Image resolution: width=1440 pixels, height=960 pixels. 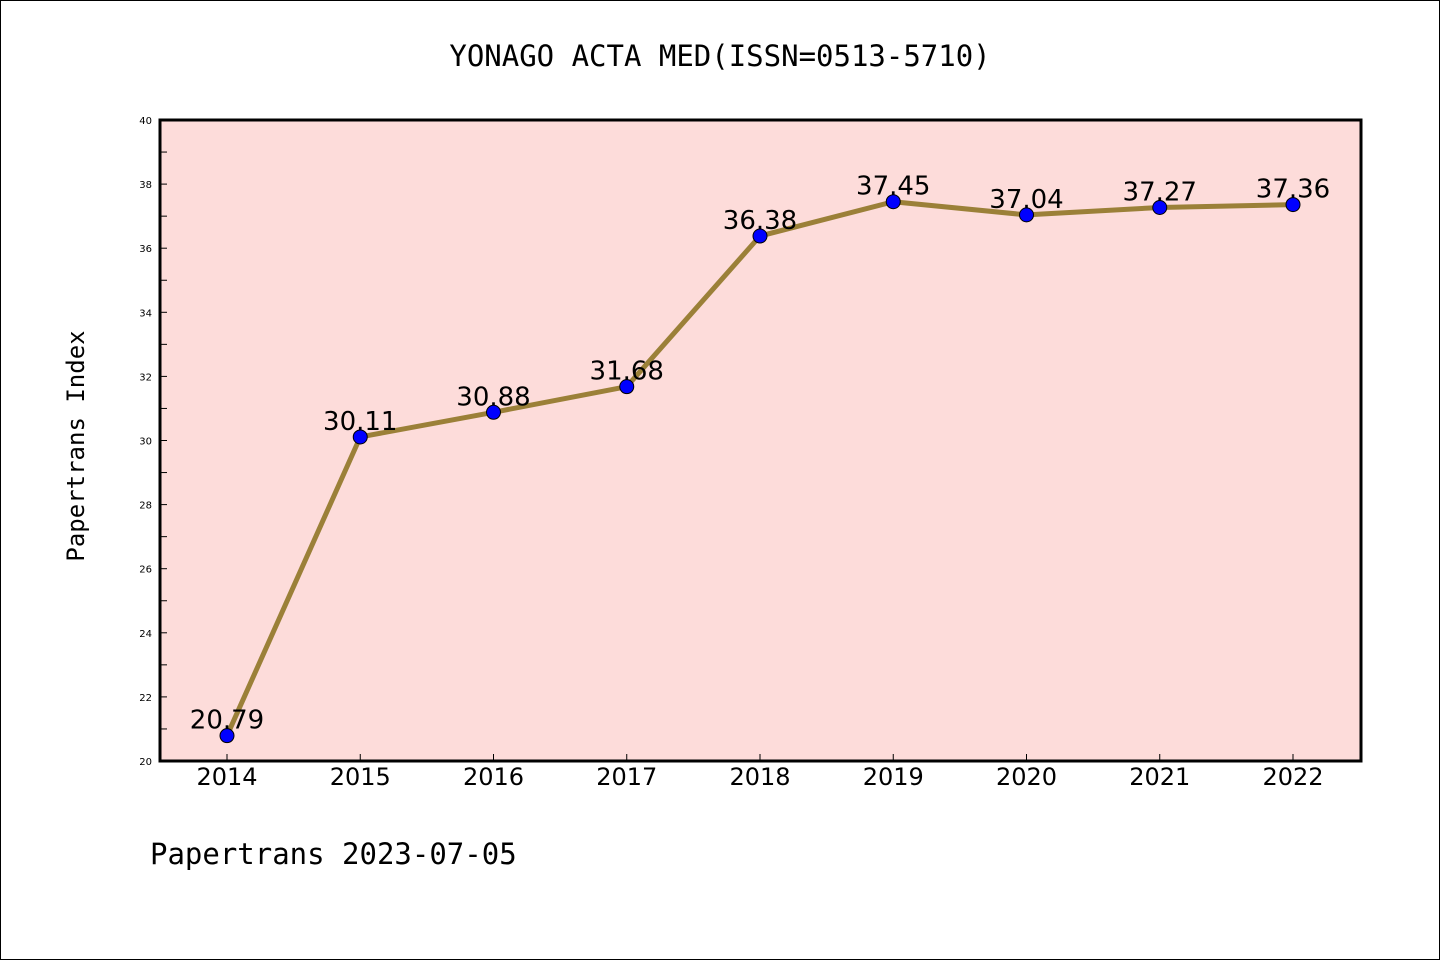 I want to click on x-tick-label: 2021, so click(x=1159, y=777).